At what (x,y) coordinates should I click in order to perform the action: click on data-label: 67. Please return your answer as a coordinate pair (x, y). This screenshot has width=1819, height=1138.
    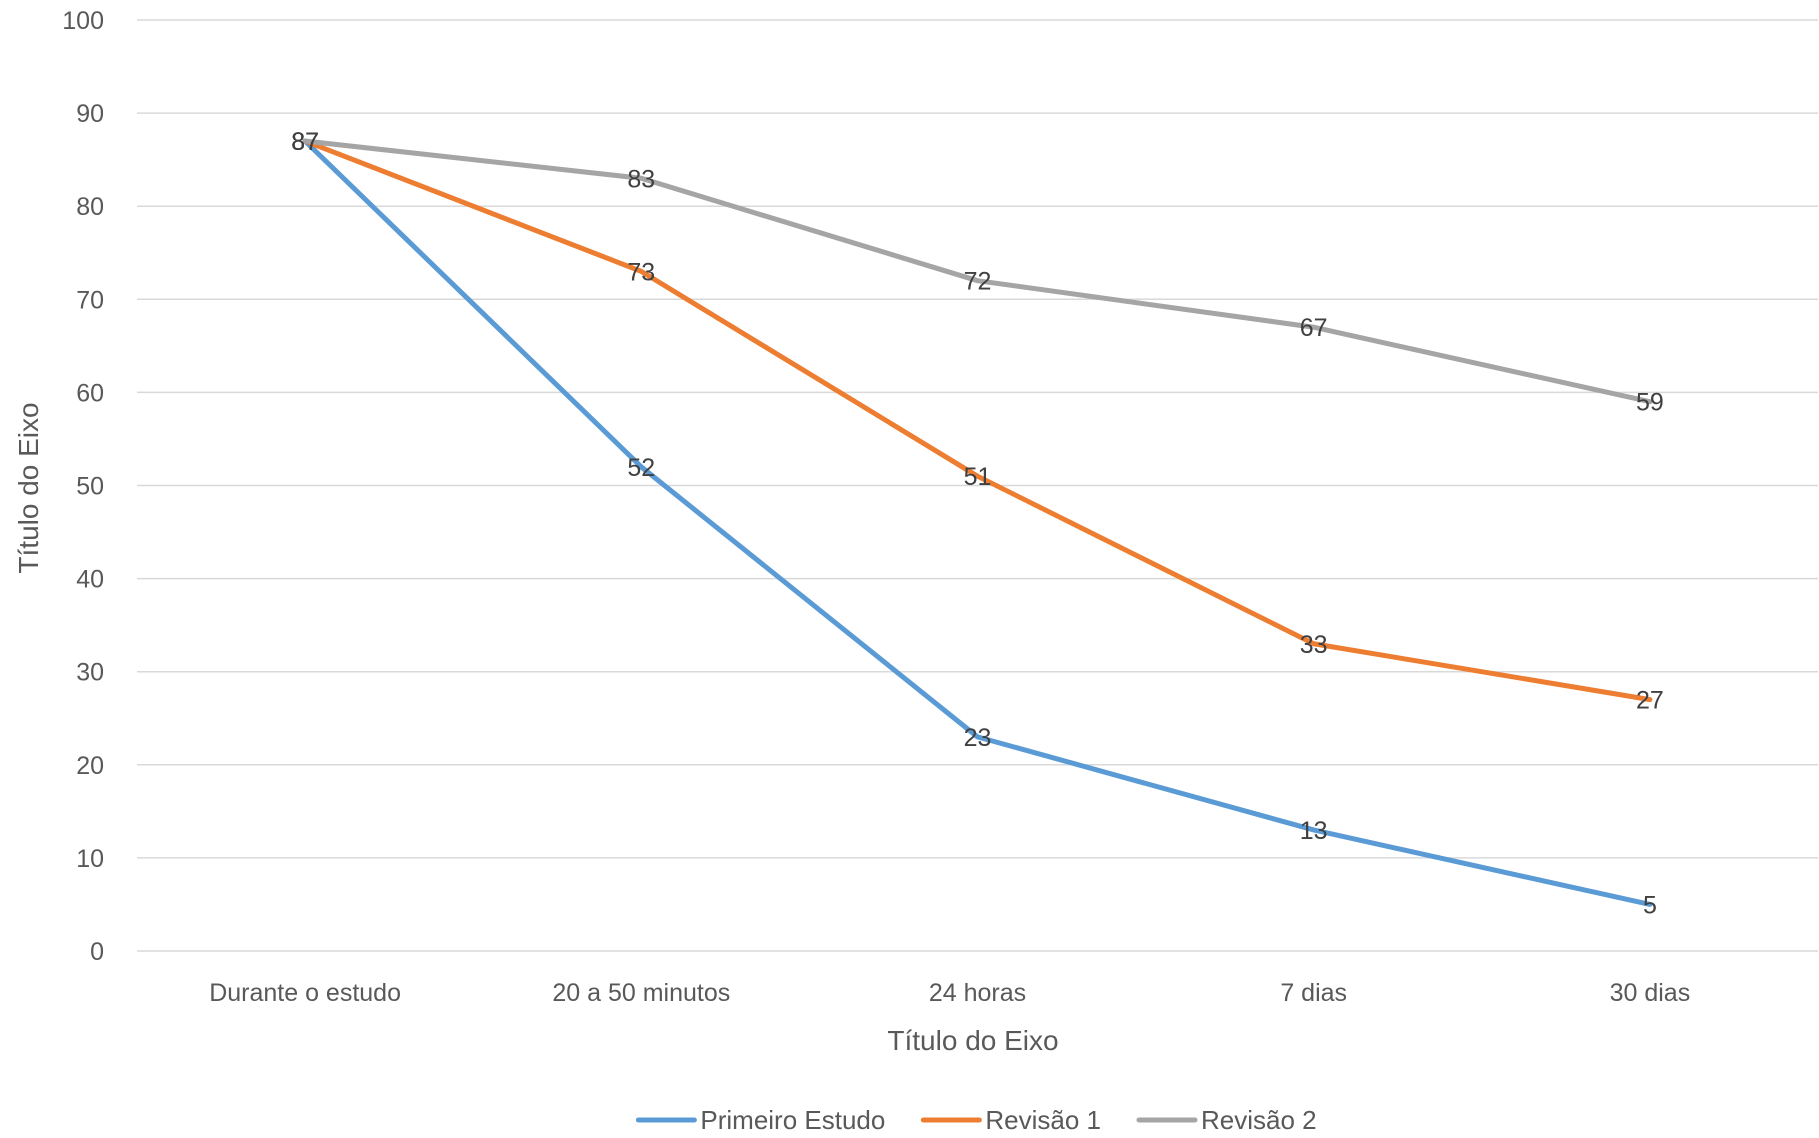
    Looking at the image, I should click on (1314, 328).